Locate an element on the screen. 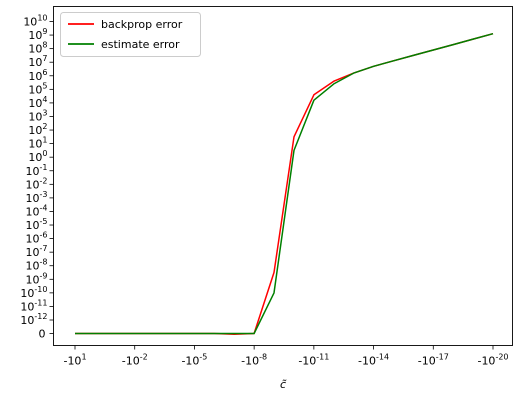 The height and width of the screenshot is (398, 518). y-tick-label: 10⁴ is located at coordinates (37, 102).